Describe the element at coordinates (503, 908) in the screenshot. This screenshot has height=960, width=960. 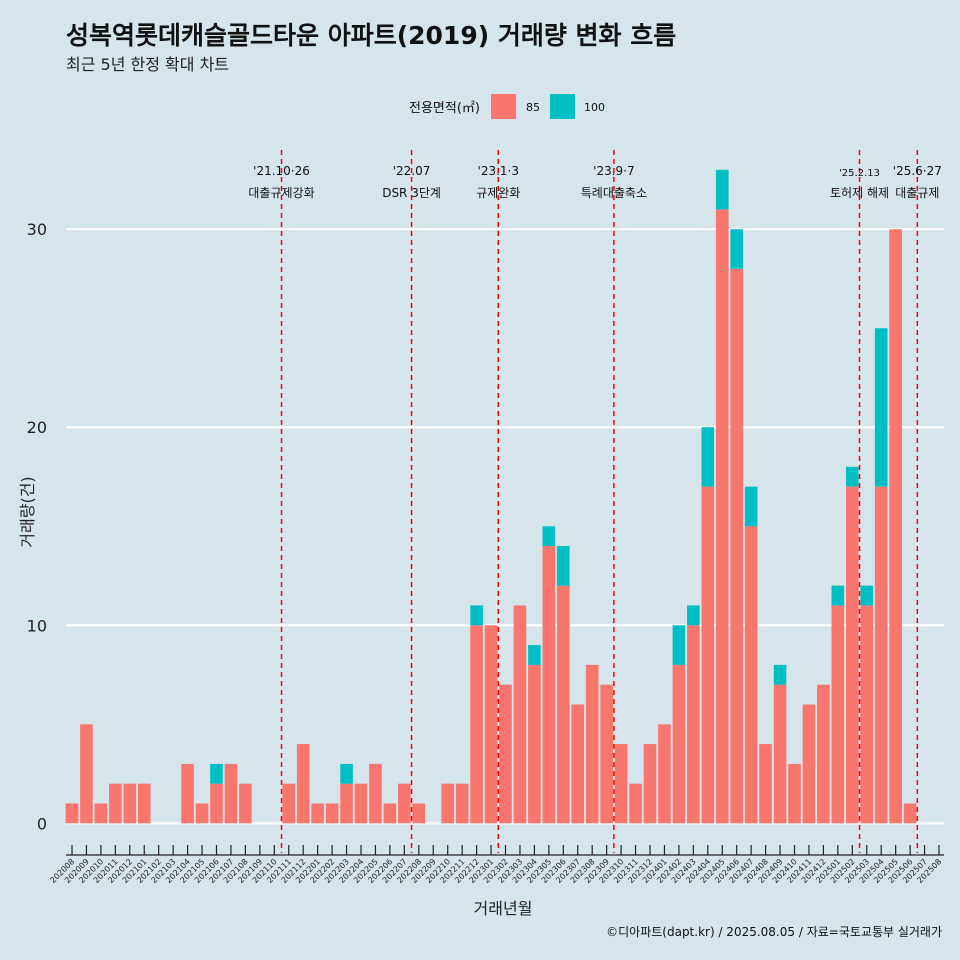
I see `x-axis-title: 거래년월` at that location.